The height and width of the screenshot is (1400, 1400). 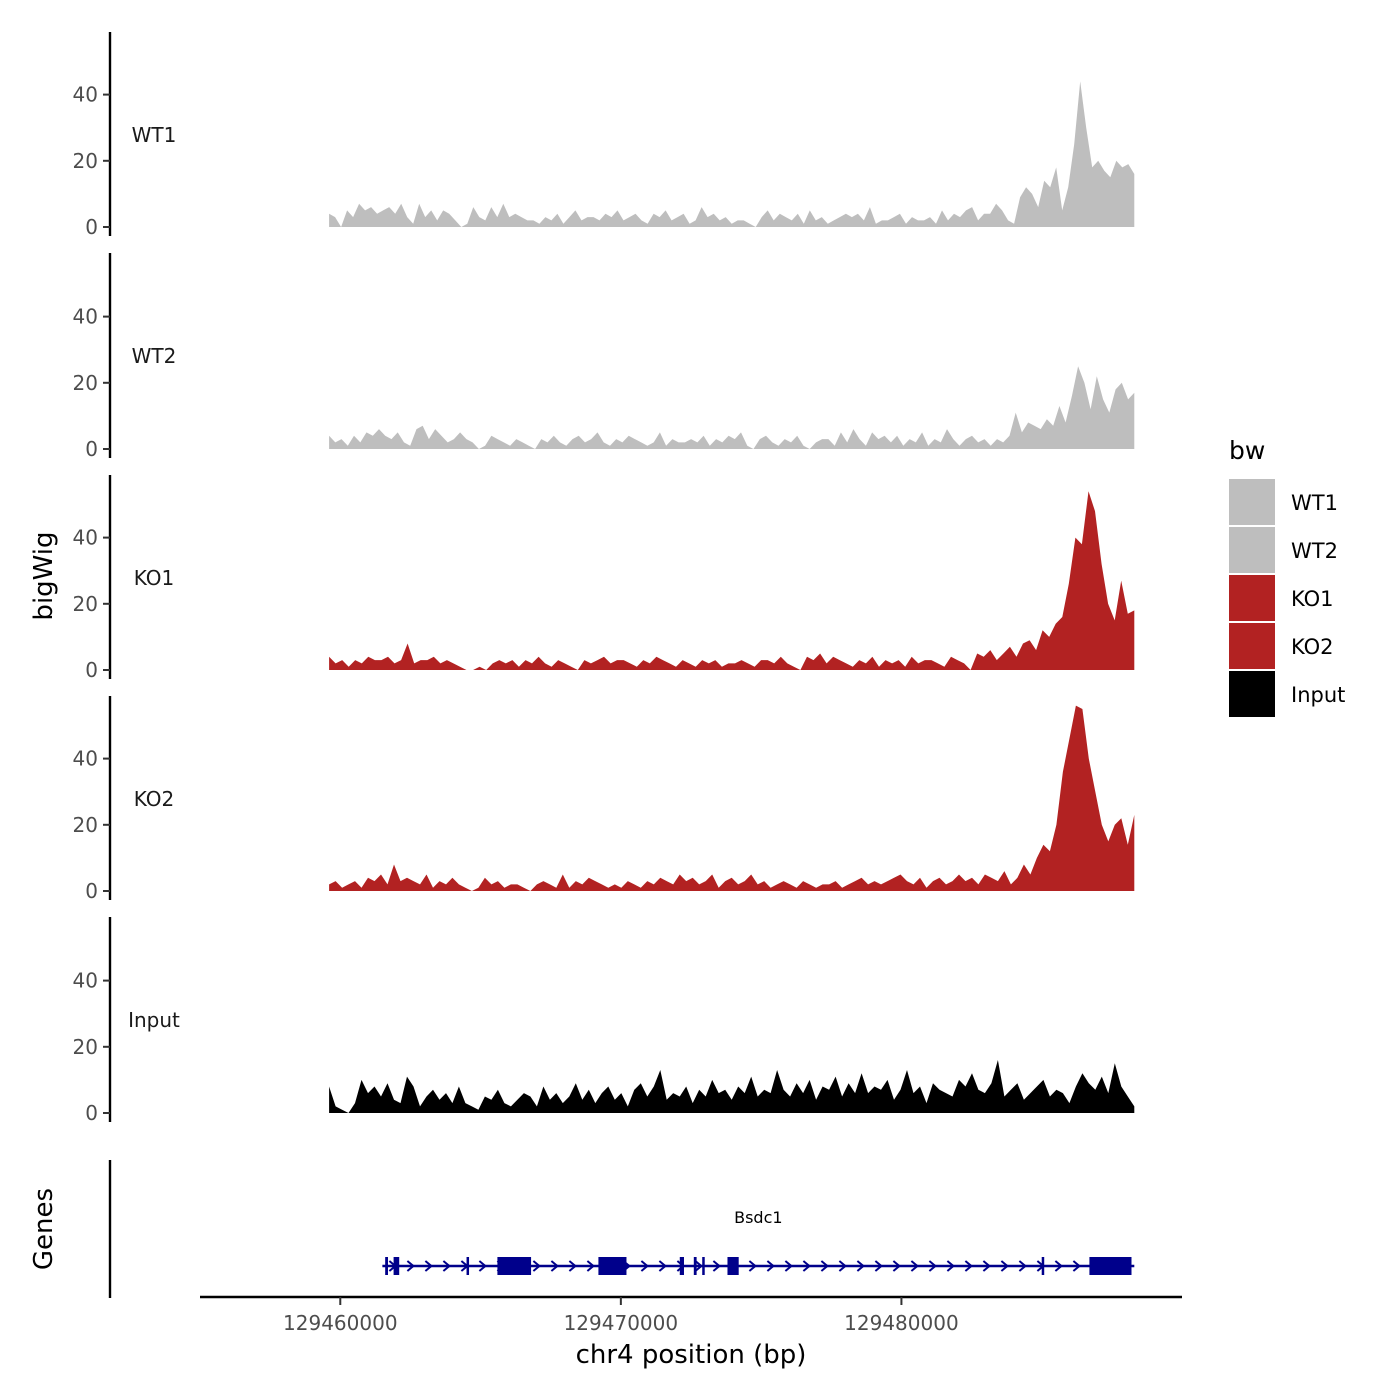 I want to click on track-input: 0 20 40 Input, so click(x=604, y=1021).